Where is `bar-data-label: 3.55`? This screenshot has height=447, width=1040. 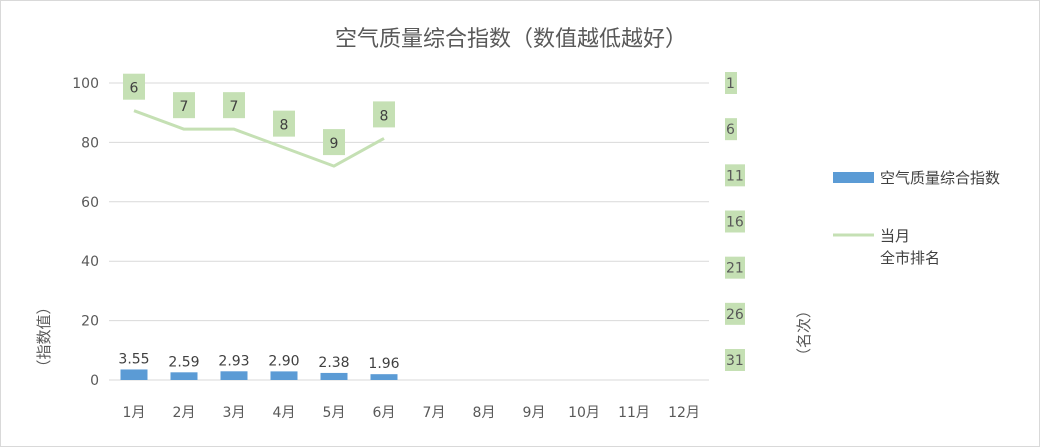
bar-data-label: 3.55 is located at coordinates (133, 359).